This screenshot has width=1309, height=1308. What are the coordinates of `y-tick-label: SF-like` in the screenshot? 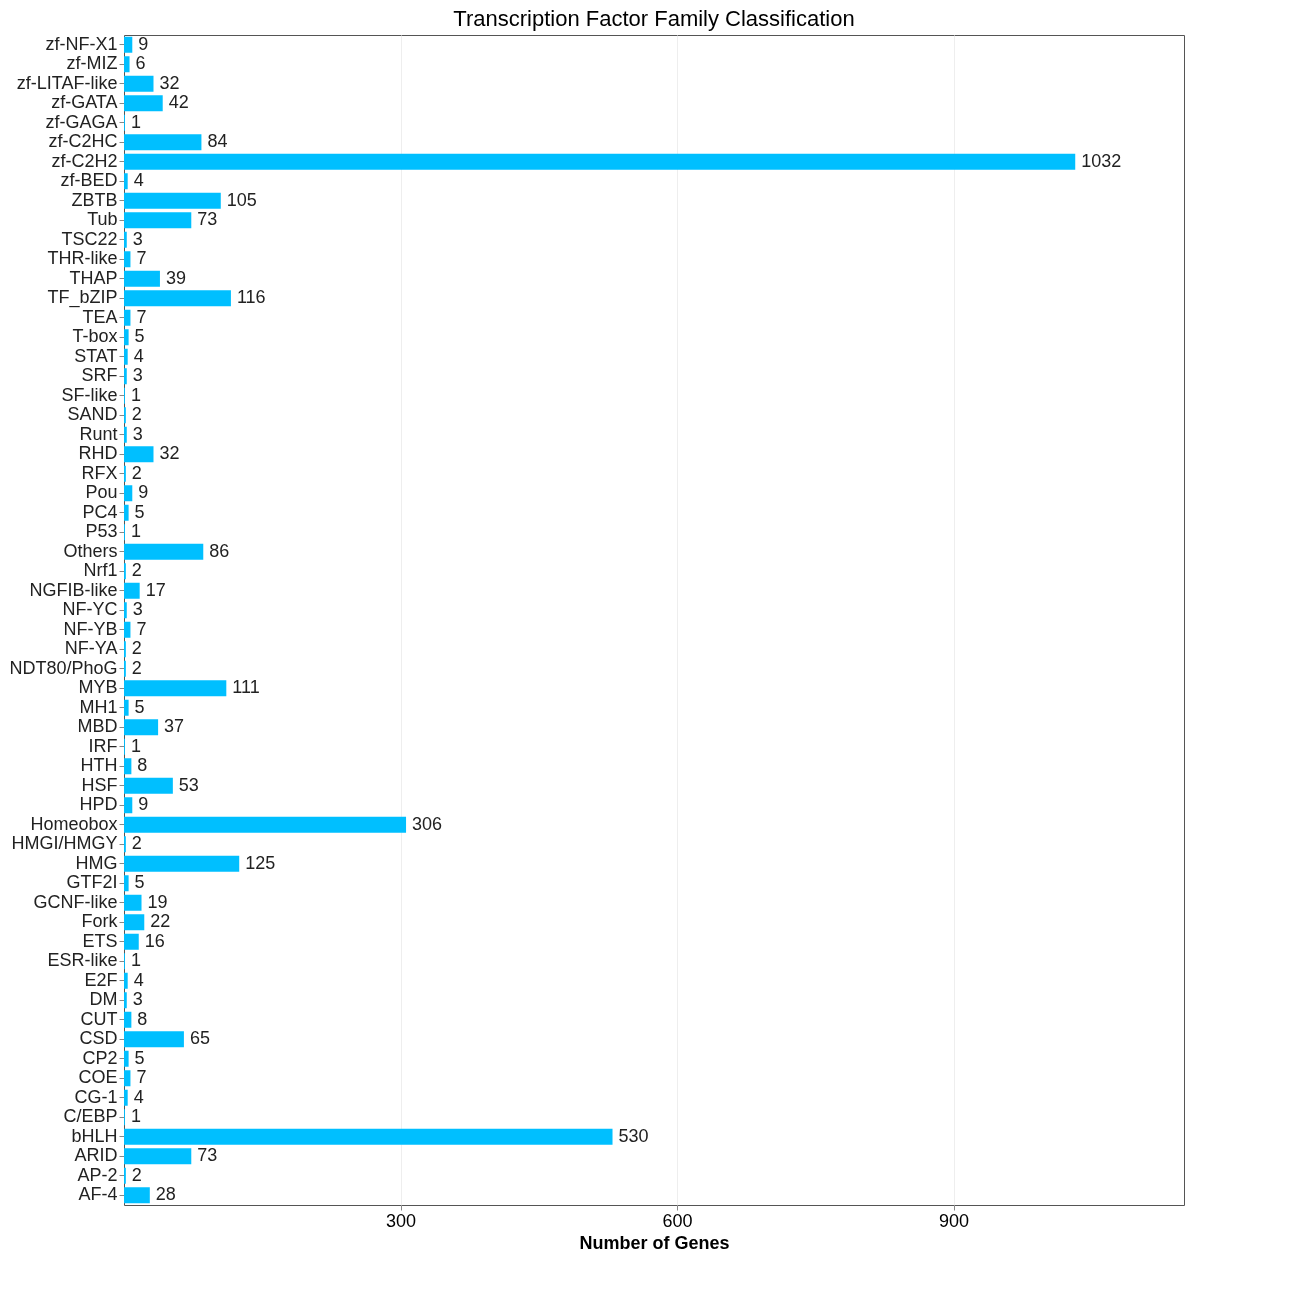 It's located at (89, 394).